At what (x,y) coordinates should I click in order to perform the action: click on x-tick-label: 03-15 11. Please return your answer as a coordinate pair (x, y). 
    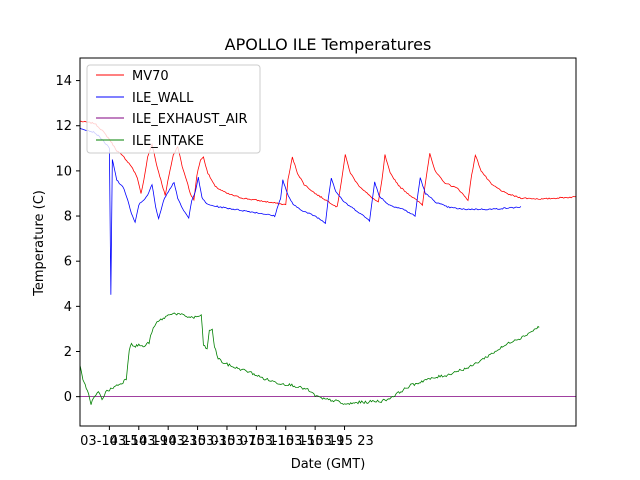
    Looking at the image, I should click on (256, 441).